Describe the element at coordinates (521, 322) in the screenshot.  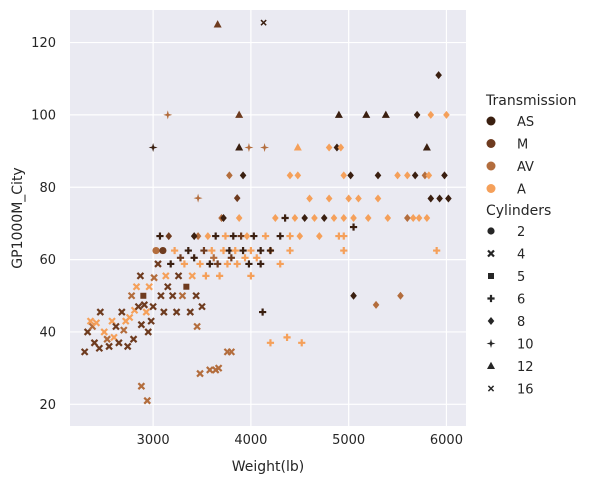
I see `legend-style-label: 8` at that location.